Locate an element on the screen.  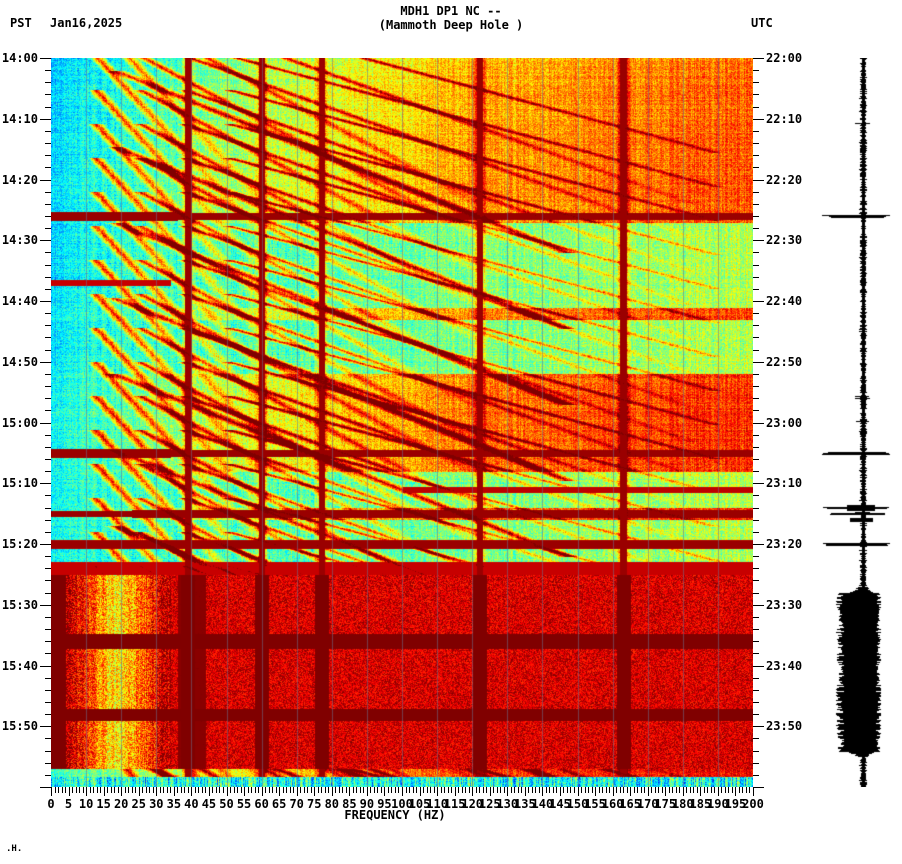
time-tick-label-pst: 15:30 is located at coordinates (19, 604).